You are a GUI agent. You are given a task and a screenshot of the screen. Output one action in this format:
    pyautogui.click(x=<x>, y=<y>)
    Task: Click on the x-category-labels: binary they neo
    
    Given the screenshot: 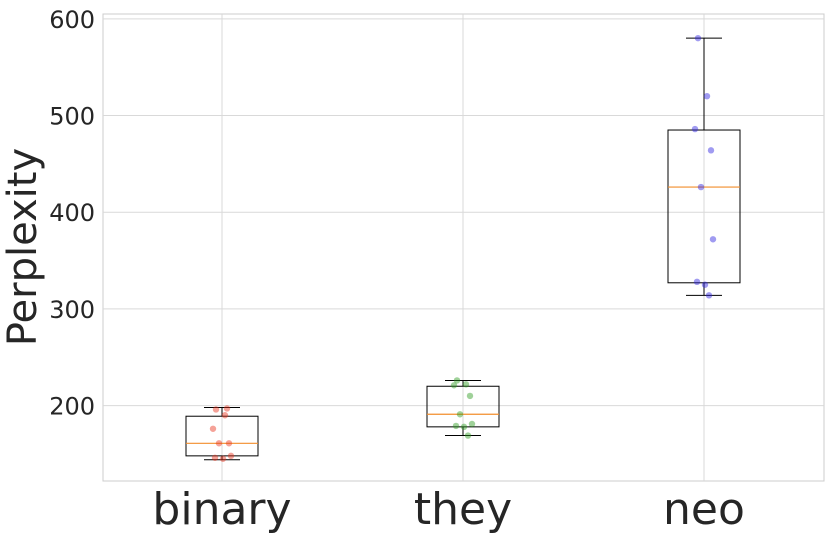 What is the action you would take?
    pyautogui.click(x=448, y=509)
    